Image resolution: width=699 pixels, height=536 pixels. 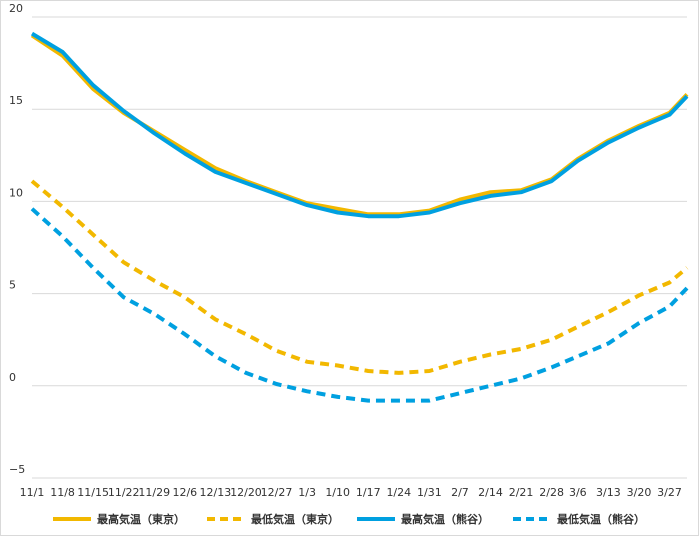 What do you see at coordinates (216, 492) in the screenshot?
I see `x-tick-label: 12/13` at bounding box center [216, 492].